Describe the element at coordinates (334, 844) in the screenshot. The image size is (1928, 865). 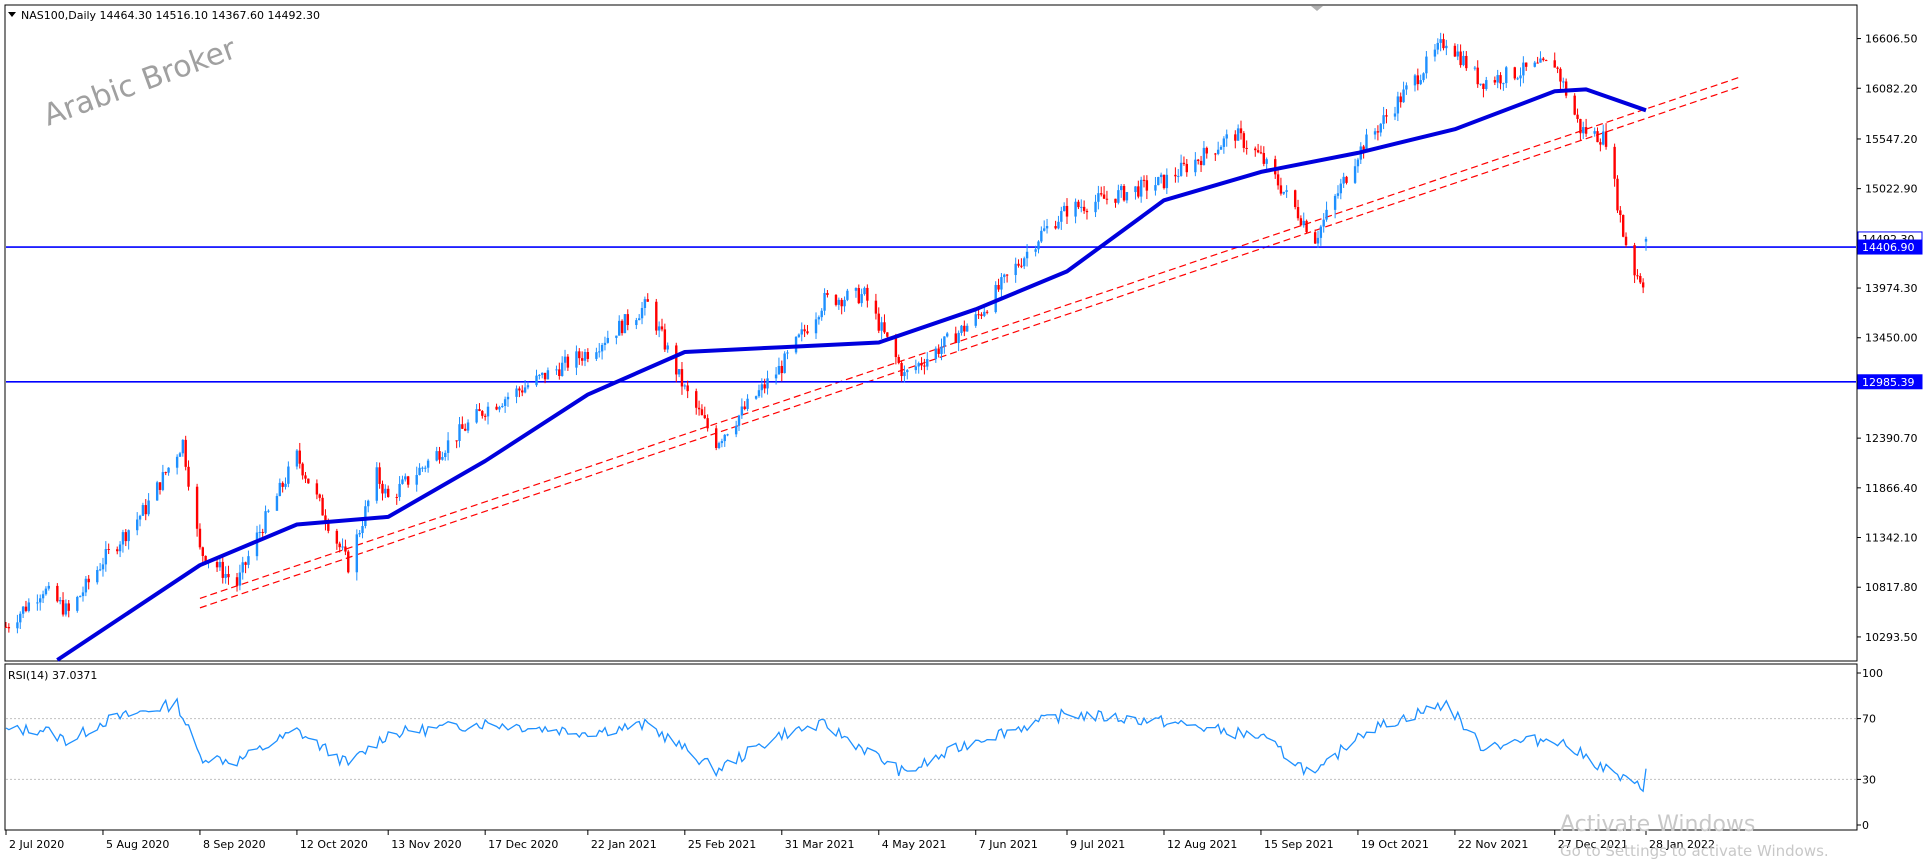
I see `time-tick-label: 12 Oct 2020` at that location.